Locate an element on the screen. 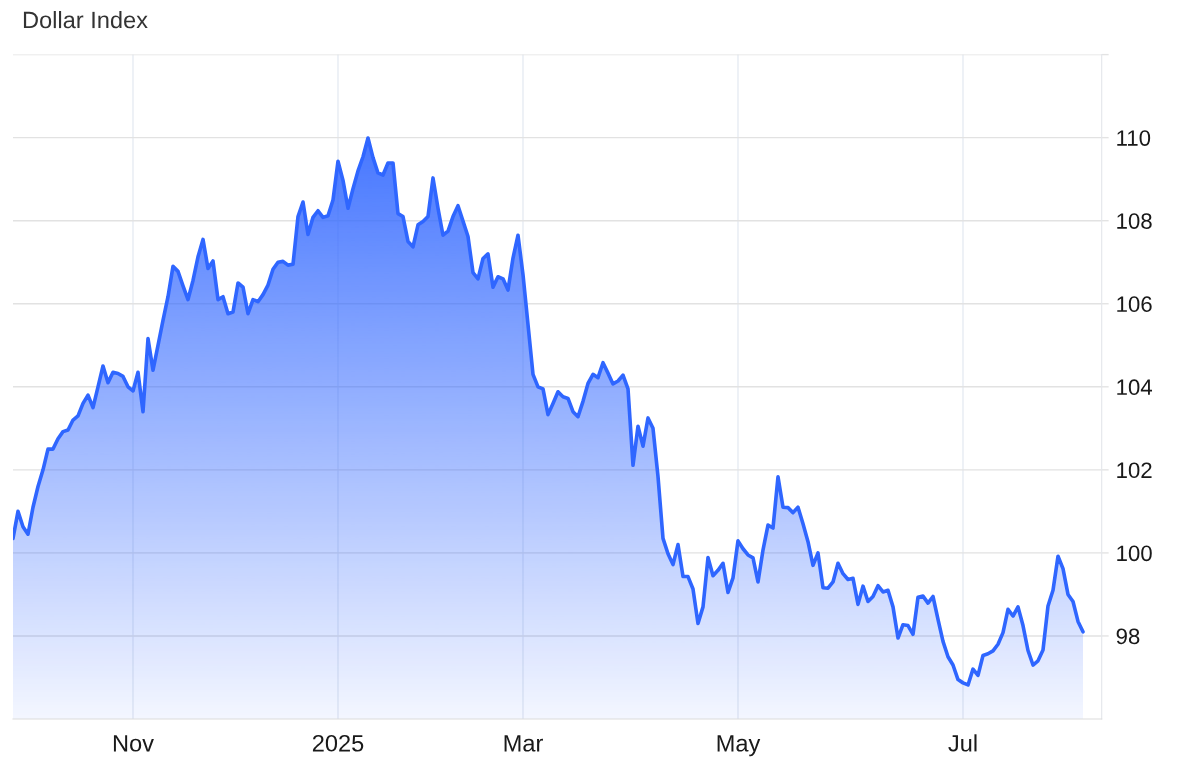 Image resolution: width=1200 pixels, height=778 pixels. y-tick-label: 110 is located at coordinates (1134, 138).